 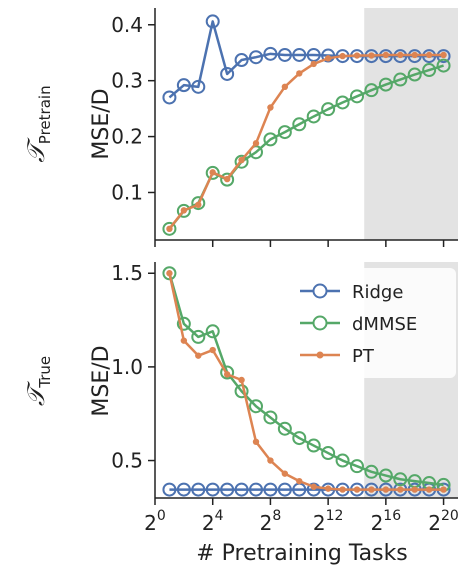 What do you see at coordinates (328, 521) in the screenshot?
I see `x-tick-label: 212` at bounding box center [328, 521].